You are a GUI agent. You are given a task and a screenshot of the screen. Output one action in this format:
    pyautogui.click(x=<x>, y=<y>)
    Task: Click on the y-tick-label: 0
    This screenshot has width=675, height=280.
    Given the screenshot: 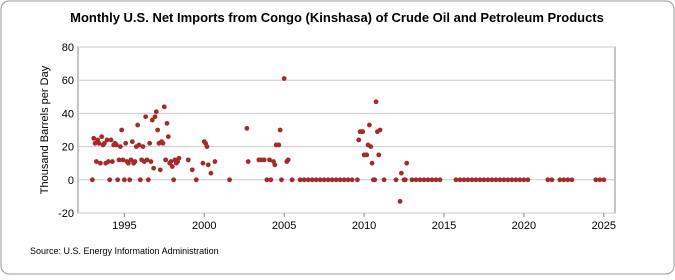 What is the action you would take?
    pyautogui.click(x=71, y=181)
    